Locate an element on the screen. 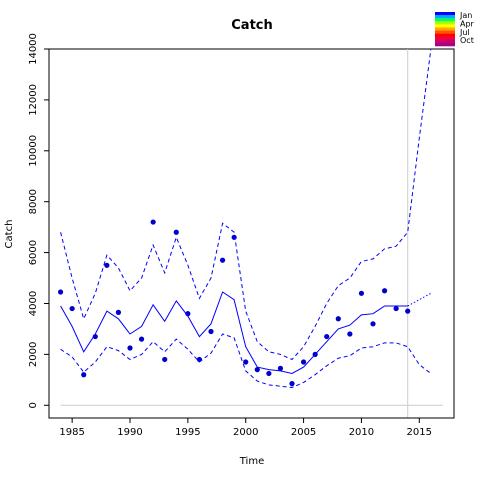 This screenshot has width=480, height=480. y-tick-label: 8000 is located at coordinates (33, 201).